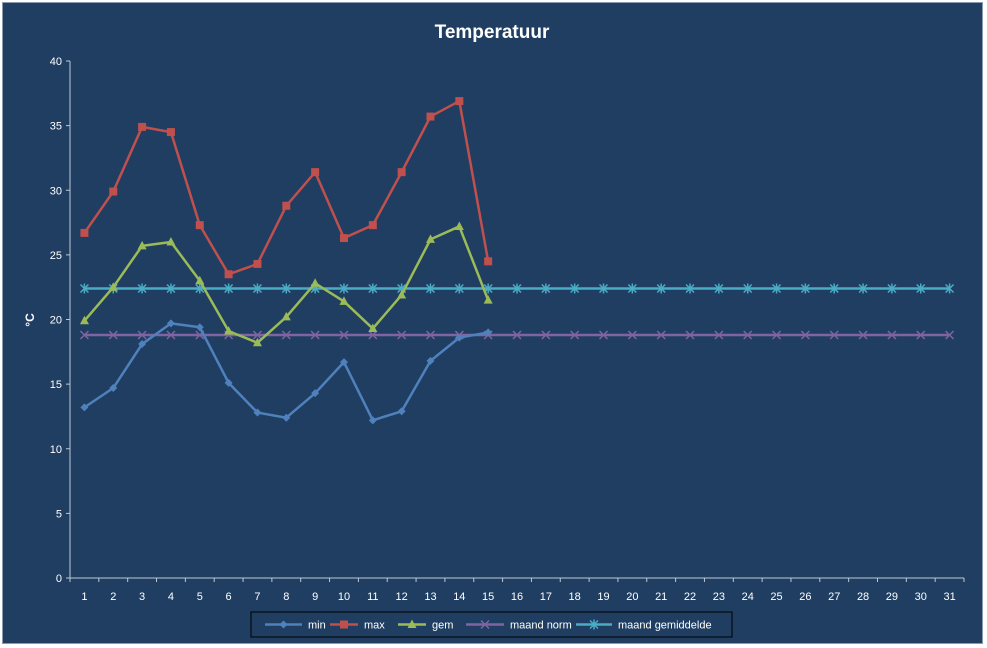 This screenshot has width=987, height=648. Describe the element at coordinates (257, 597) in the screenshot. I see `x-tick-label: 7` at that location.